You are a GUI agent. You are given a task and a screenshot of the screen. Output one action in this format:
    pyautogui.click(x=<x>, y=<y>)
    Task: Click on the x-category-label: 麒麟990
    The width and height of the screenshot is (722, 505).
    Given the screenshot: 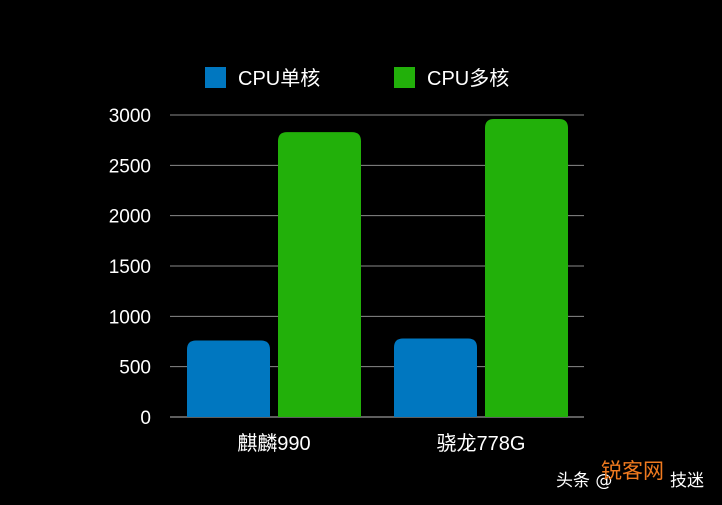 What is the action you would take?
    pyautogui.click(x=273, y=443)
    